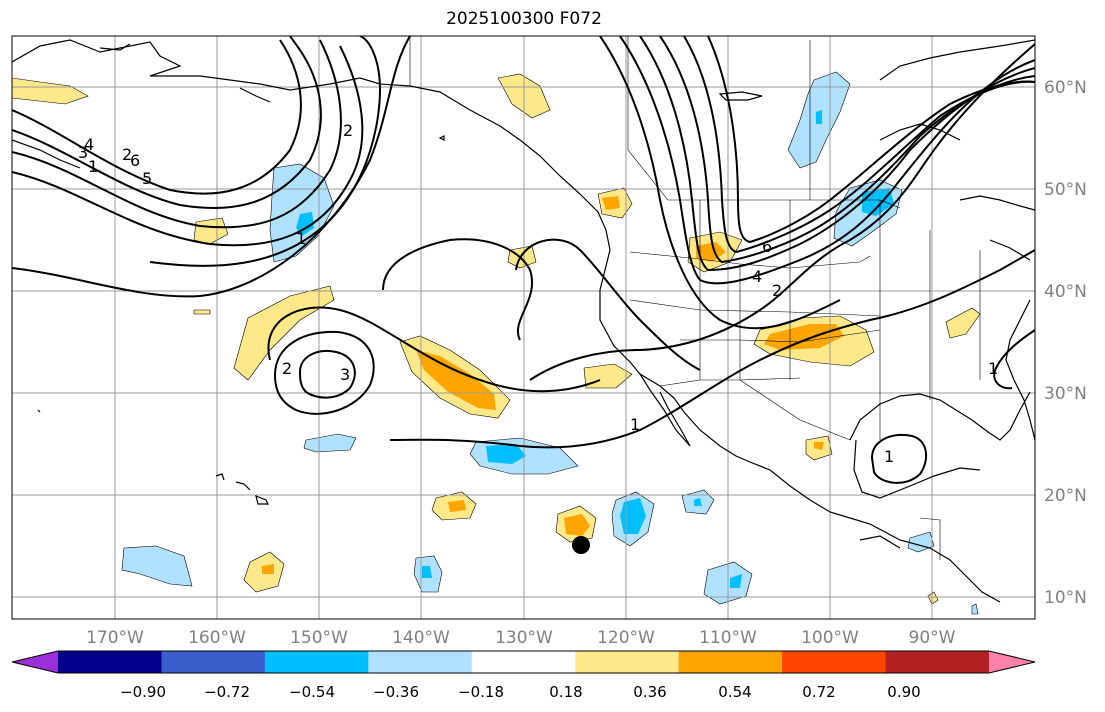 Image resolution: width=1105 pixels, height=712 pixels. Describe the element at coordinates (217, 638) in the screenshot. I see `lon-label: 160°W` at that location.